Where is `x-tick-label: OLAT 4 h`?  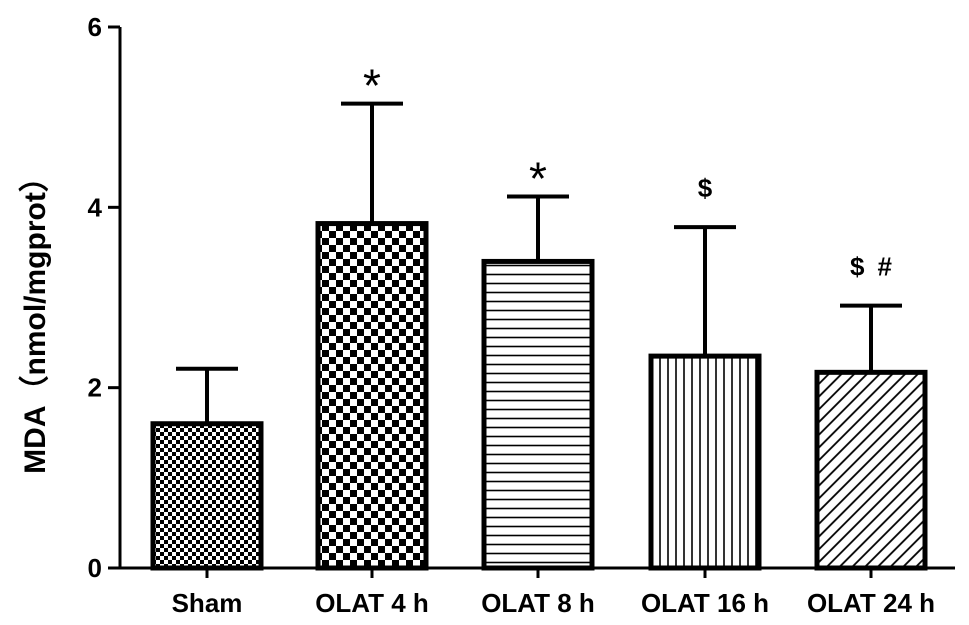
x-tick-label: OLAT 4 h is located at coordinates (372, 603).